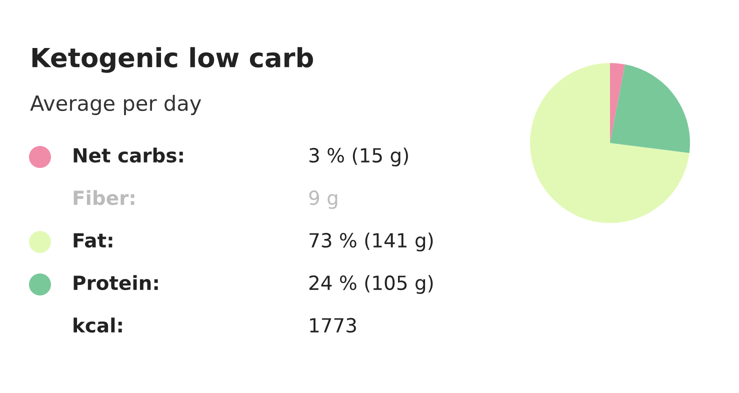 The image size is (739, 393). I want to click on text: Average per day, so click(116, 105).